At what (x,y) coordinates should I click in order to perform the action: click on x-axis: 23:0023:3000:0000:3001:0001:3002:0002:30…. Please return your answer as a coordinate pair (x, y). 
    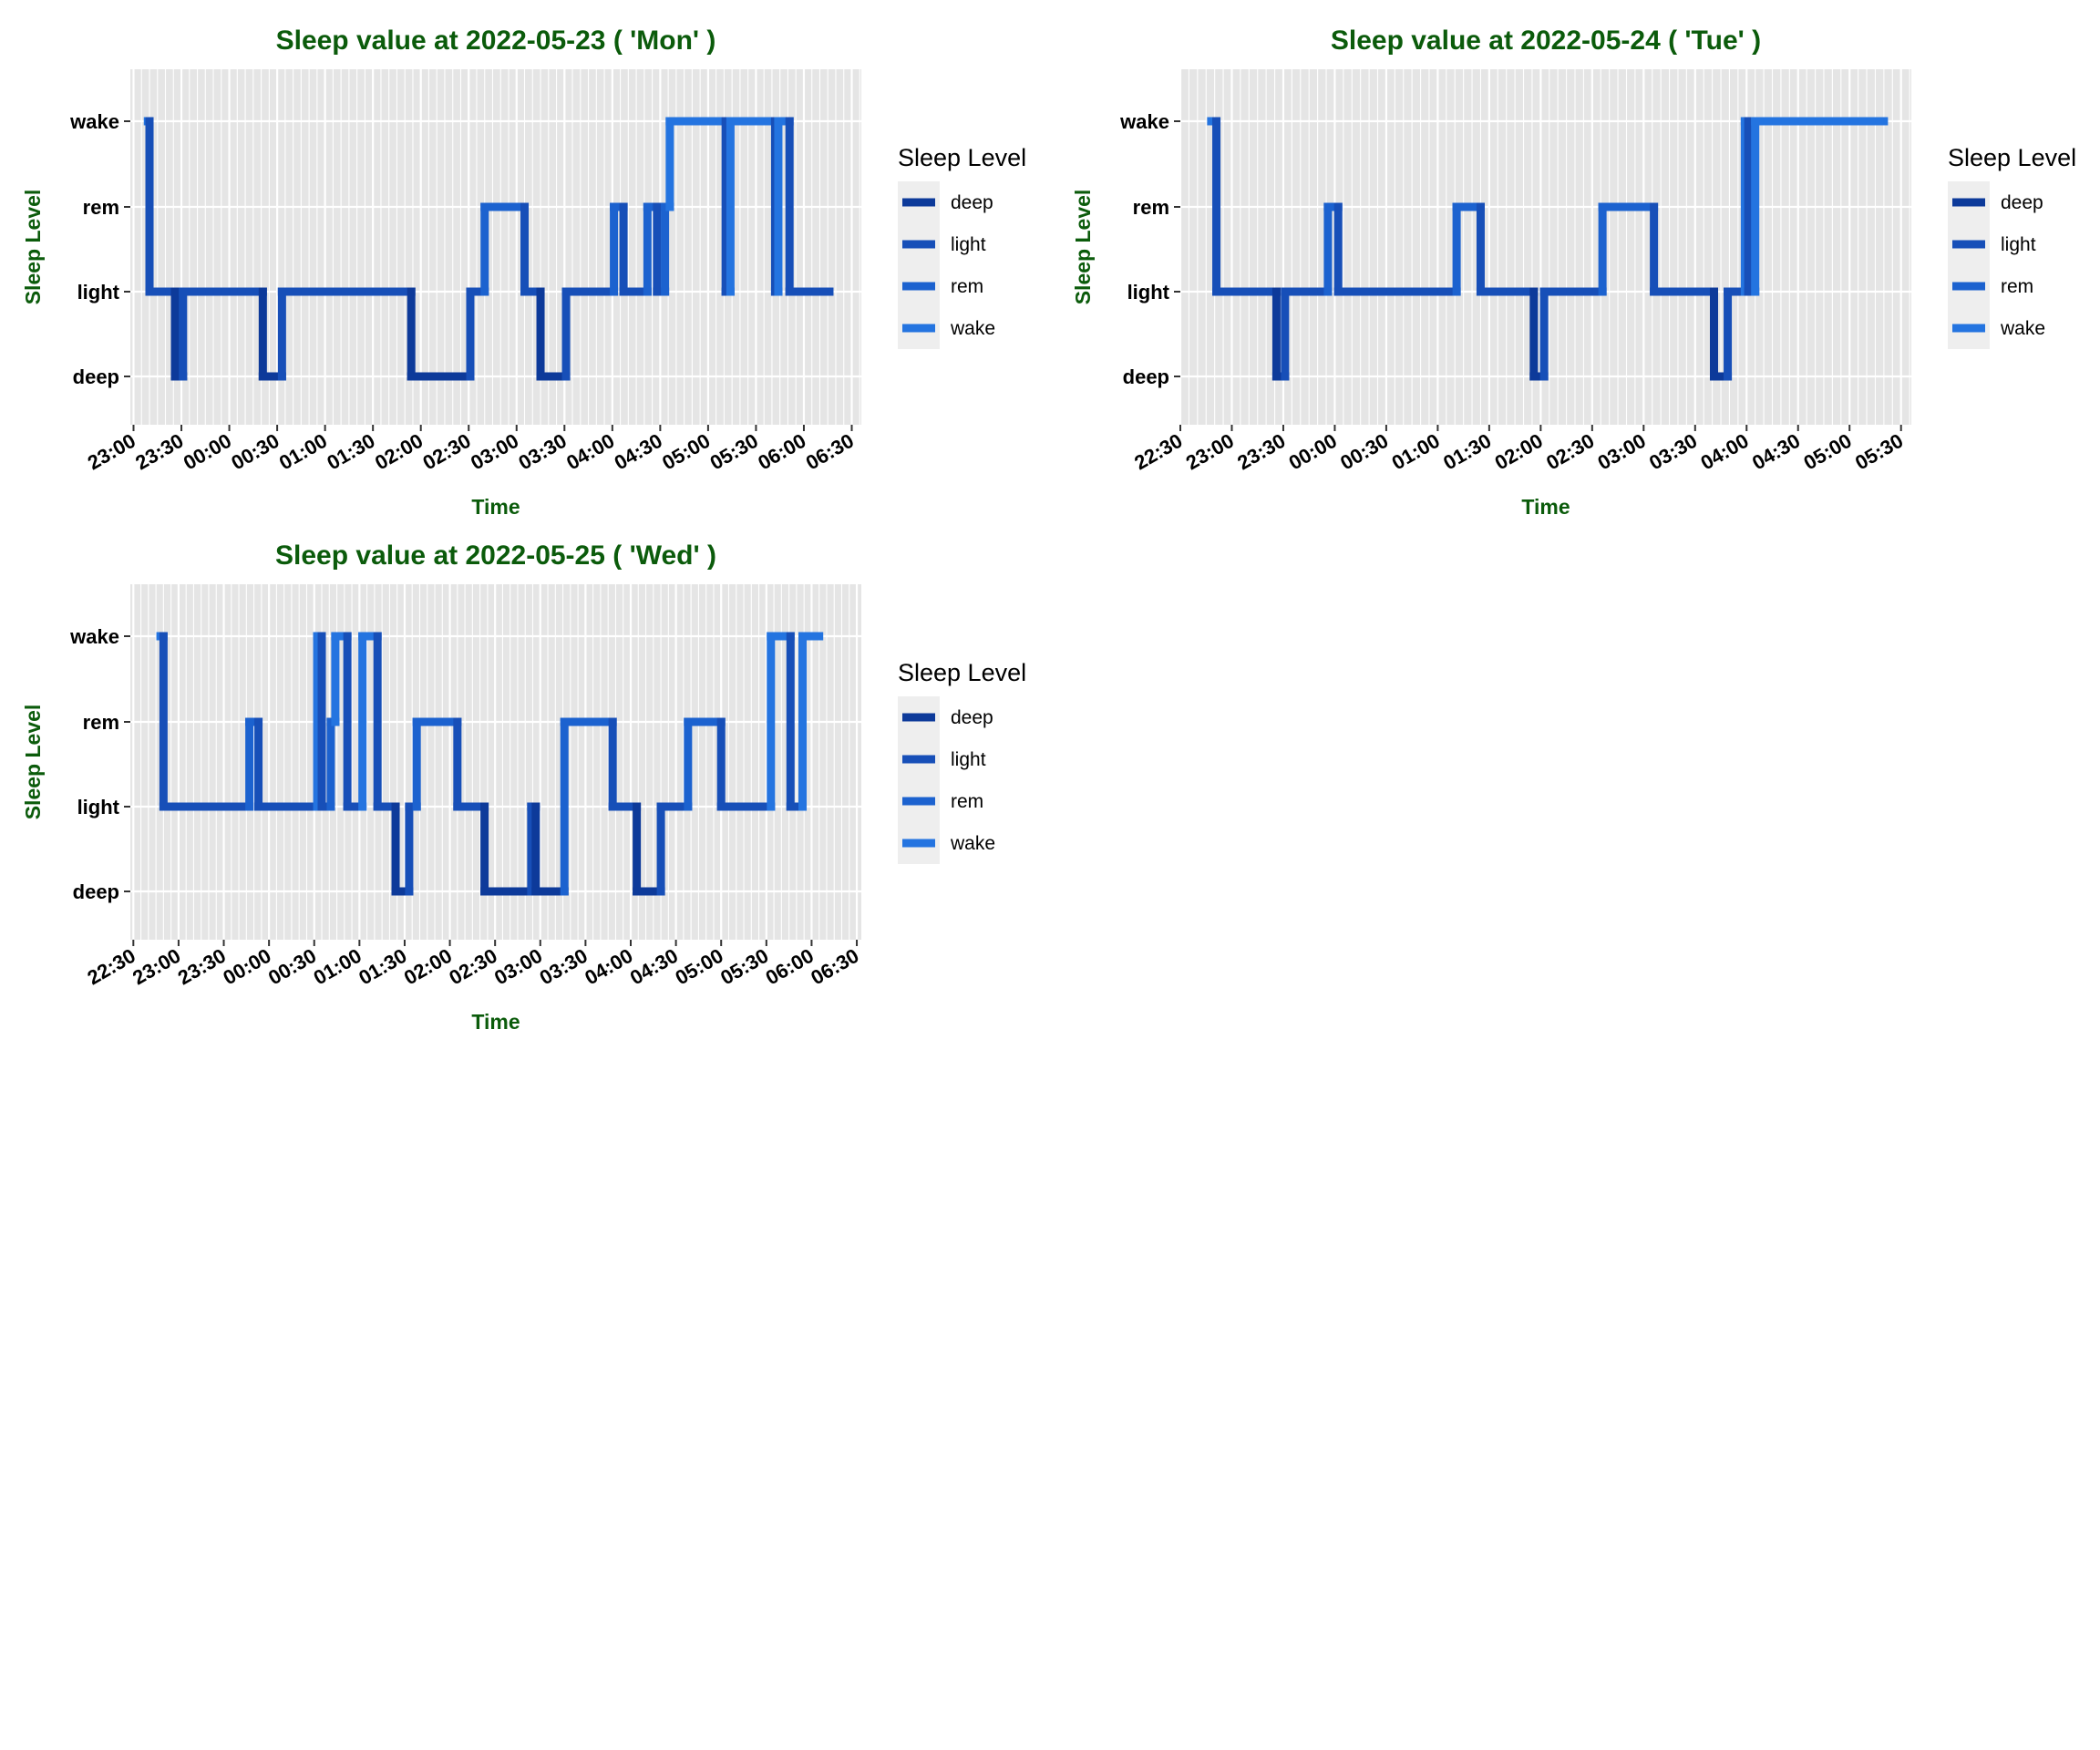
    Looking at the image, I should click on (471, 450).